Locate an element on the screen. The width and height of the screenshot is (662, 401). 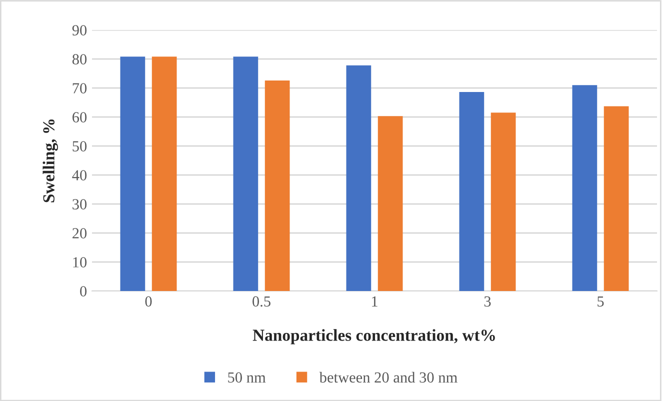
y-tick-label: 0 is located at coordinates (83, 291).